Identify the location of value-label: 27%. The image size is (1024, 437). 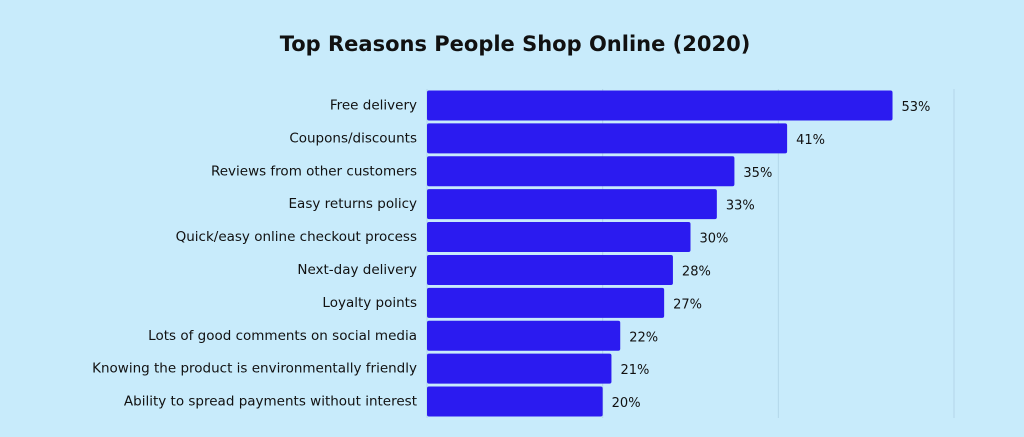
(687, 304).